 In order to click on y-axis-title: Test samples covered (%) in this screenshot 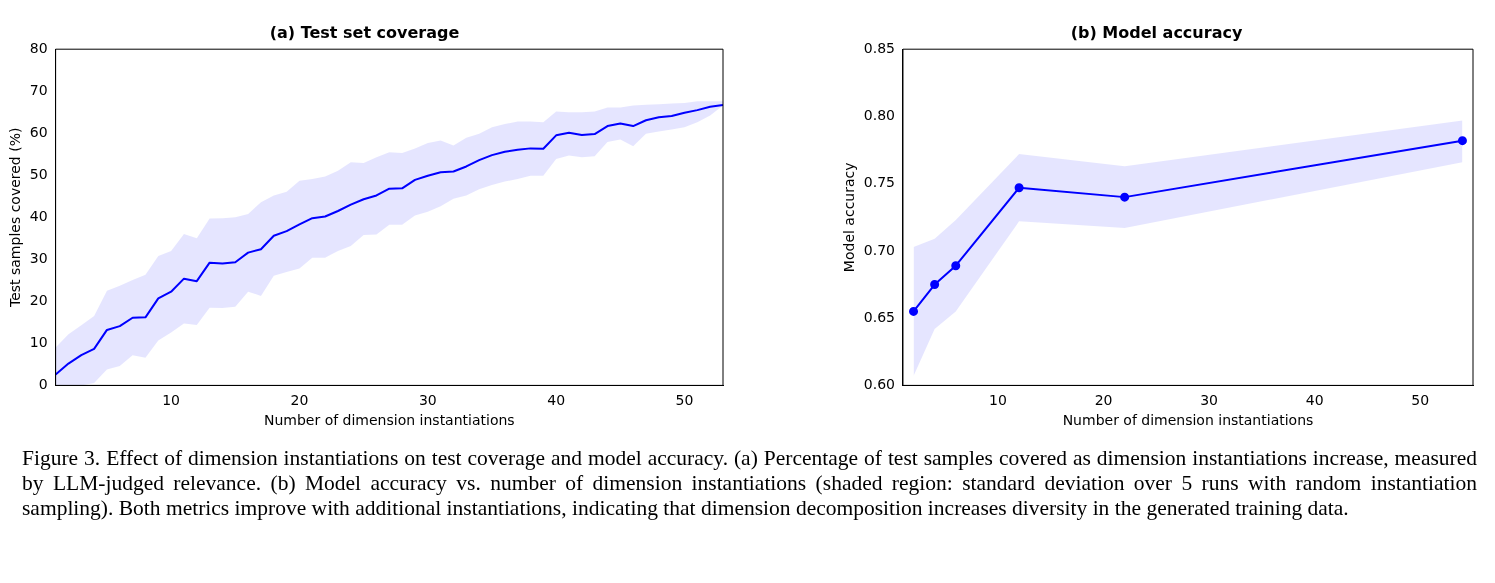, I will do `click(15, 218)`.